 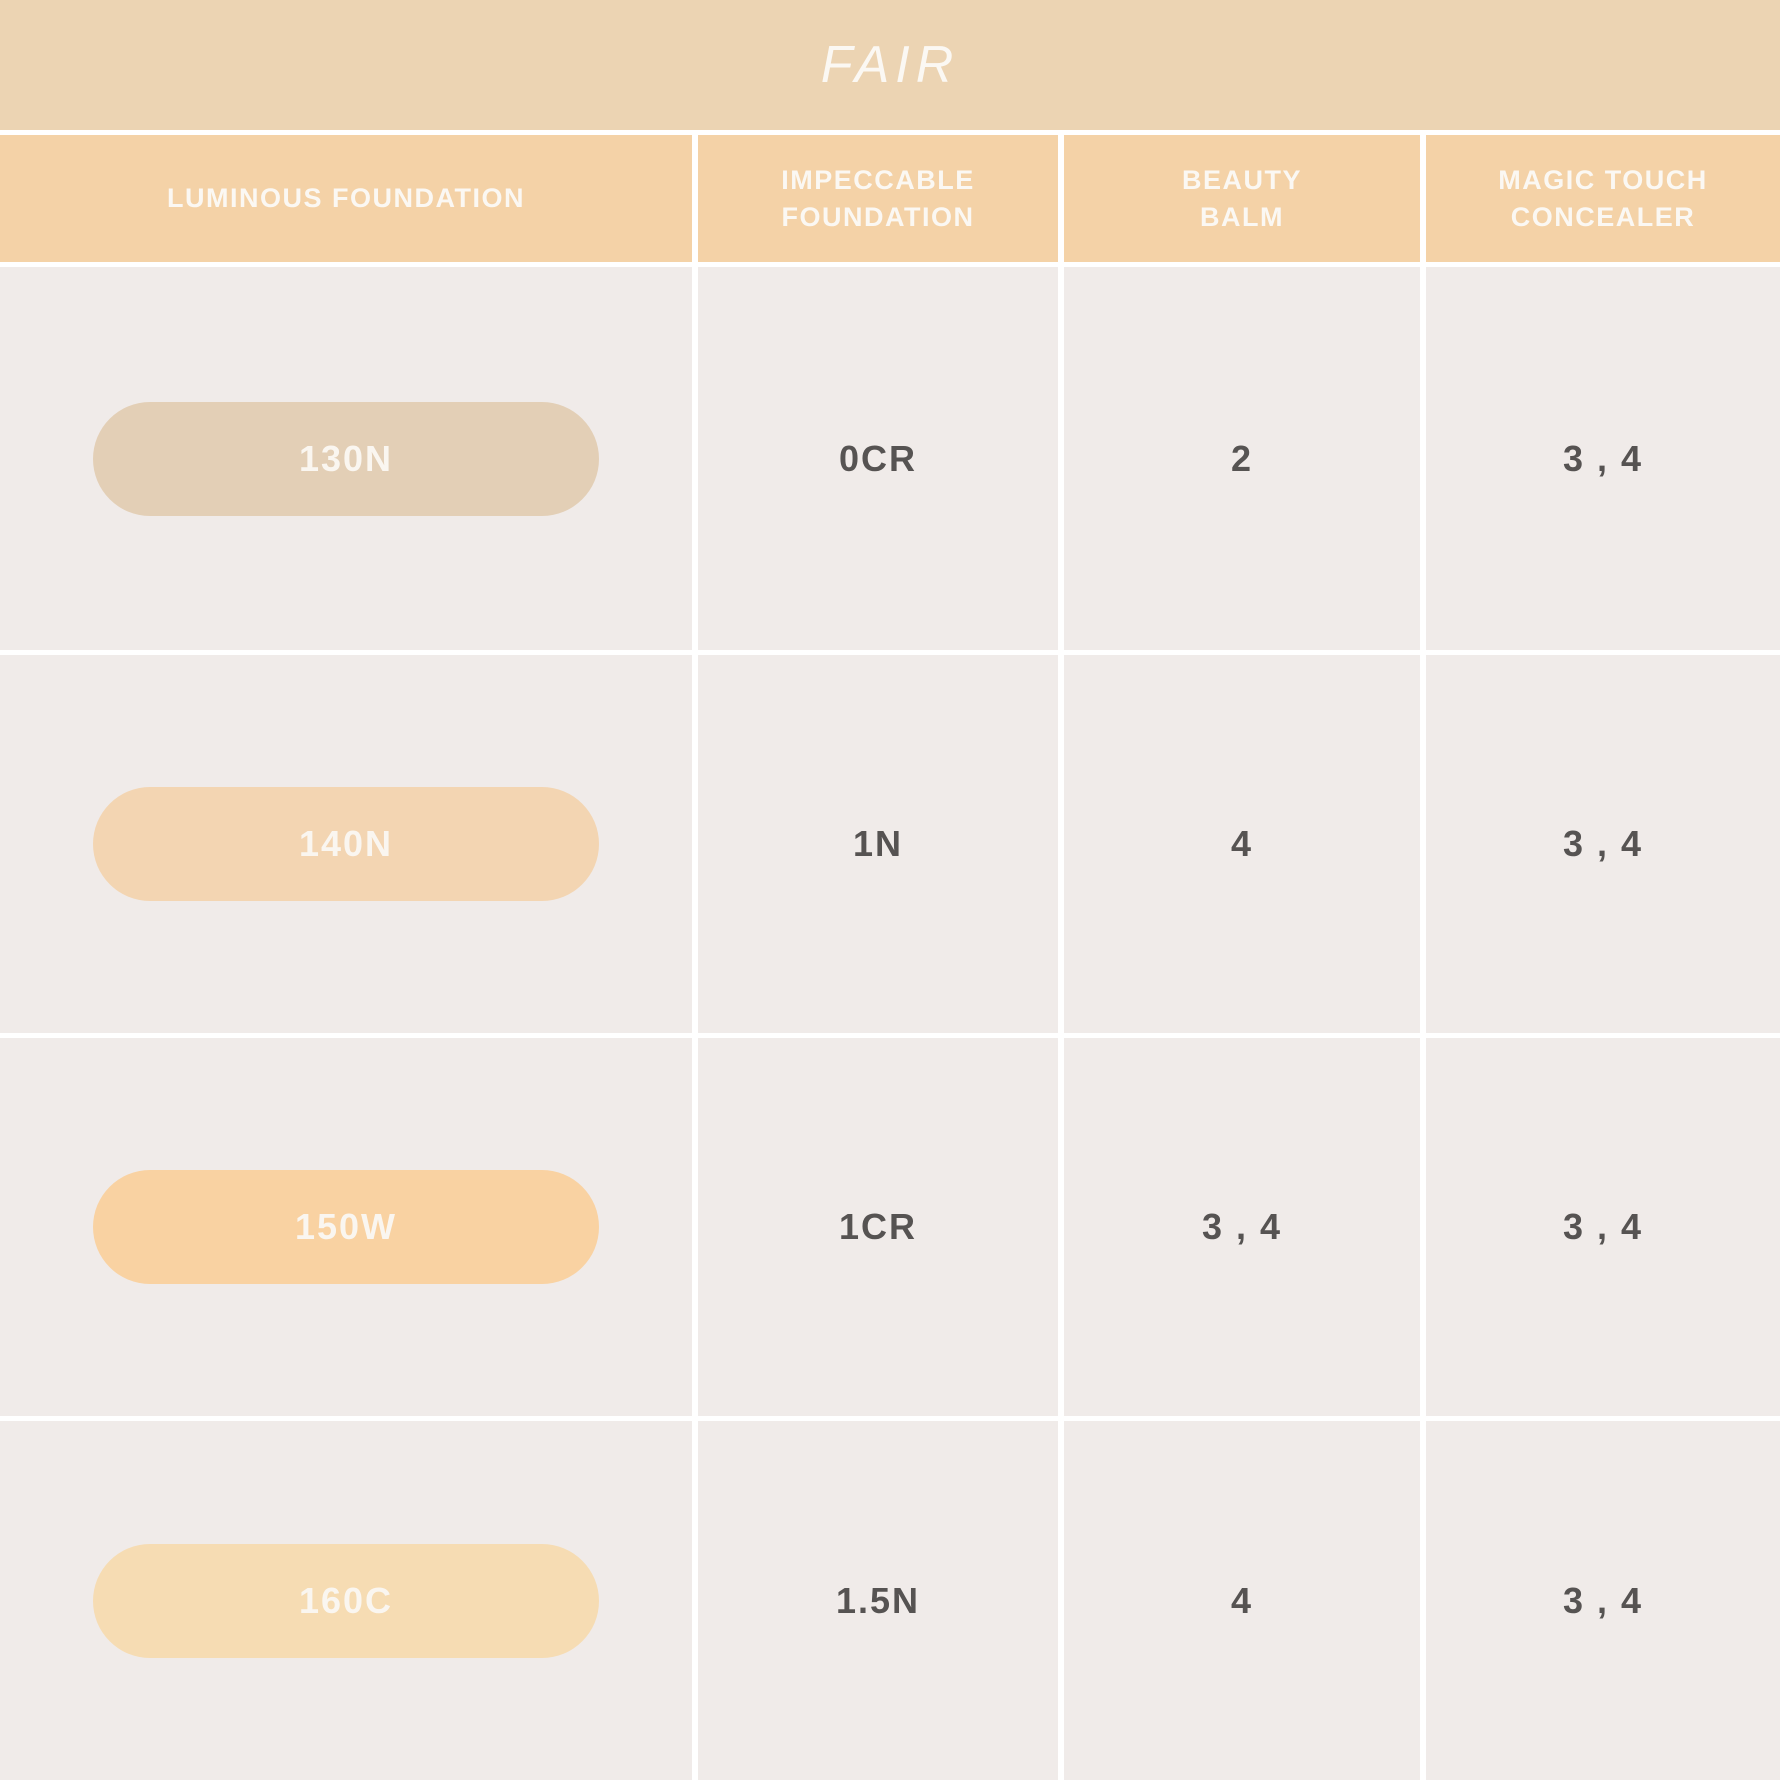 I want to click on shade-swatch: 140N, so click(x=346, y=844).